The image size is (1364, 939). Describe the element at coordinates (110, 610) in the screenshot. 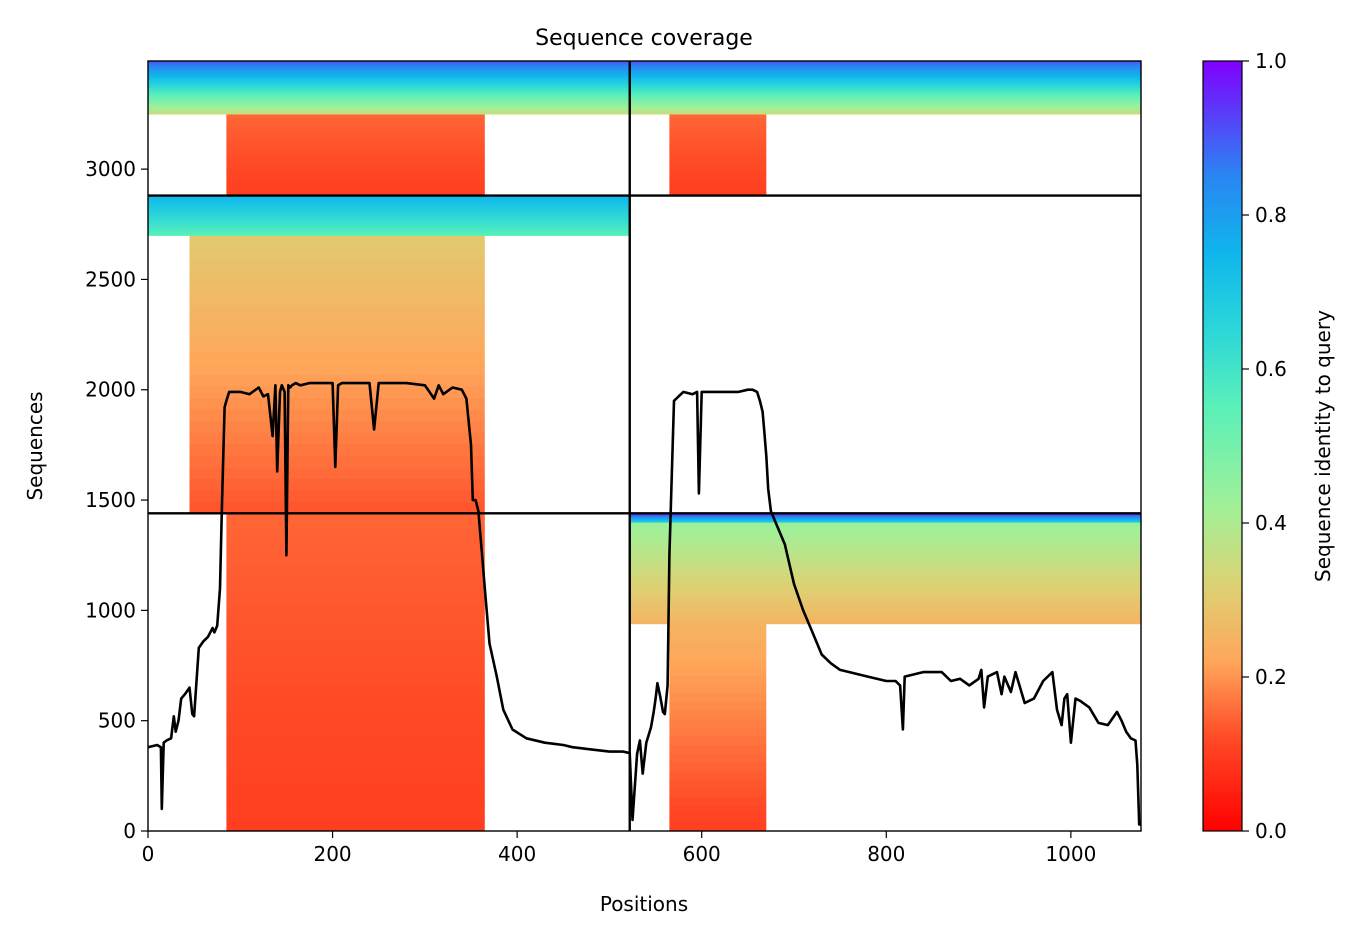

I see `y-tick-label: 1000` at that location.